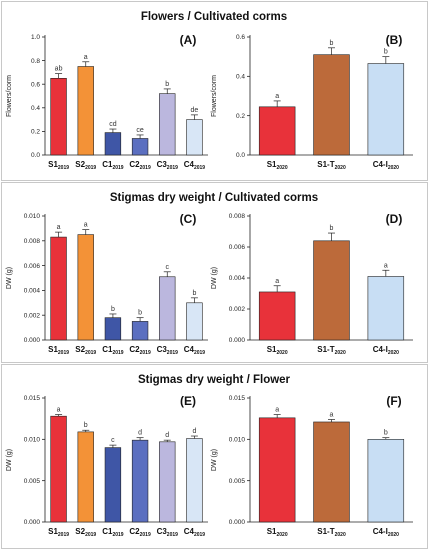 The width and height of the screenshot is (429, 550). I want to click on category-label: S12020, so click(277, 350).